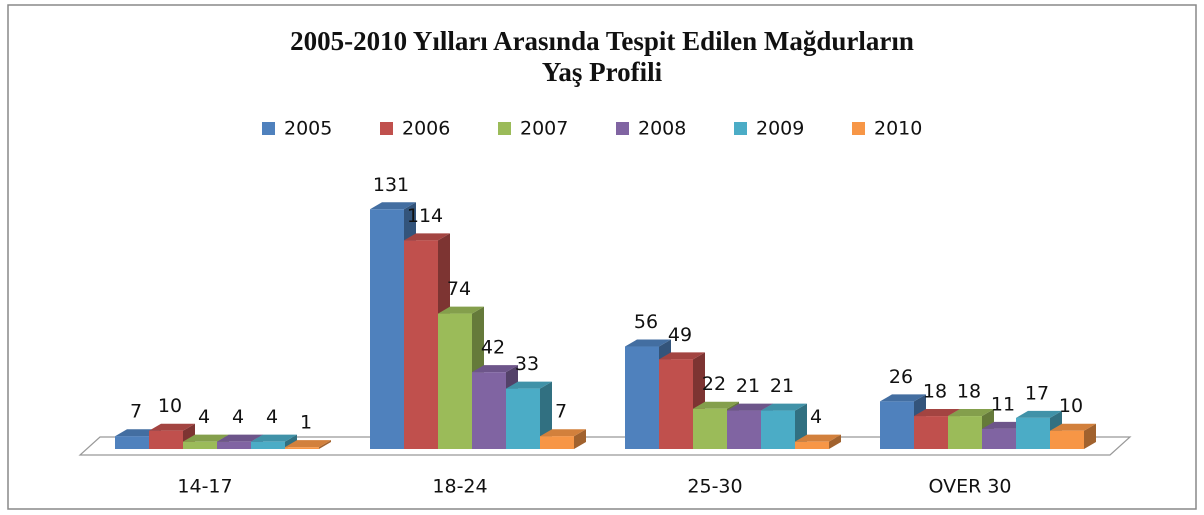 The width and height of the screenshot is (1204, 515). Describe the element at coordinates (527, 364) in the screenshot. I see `data-label: 33` at that location.